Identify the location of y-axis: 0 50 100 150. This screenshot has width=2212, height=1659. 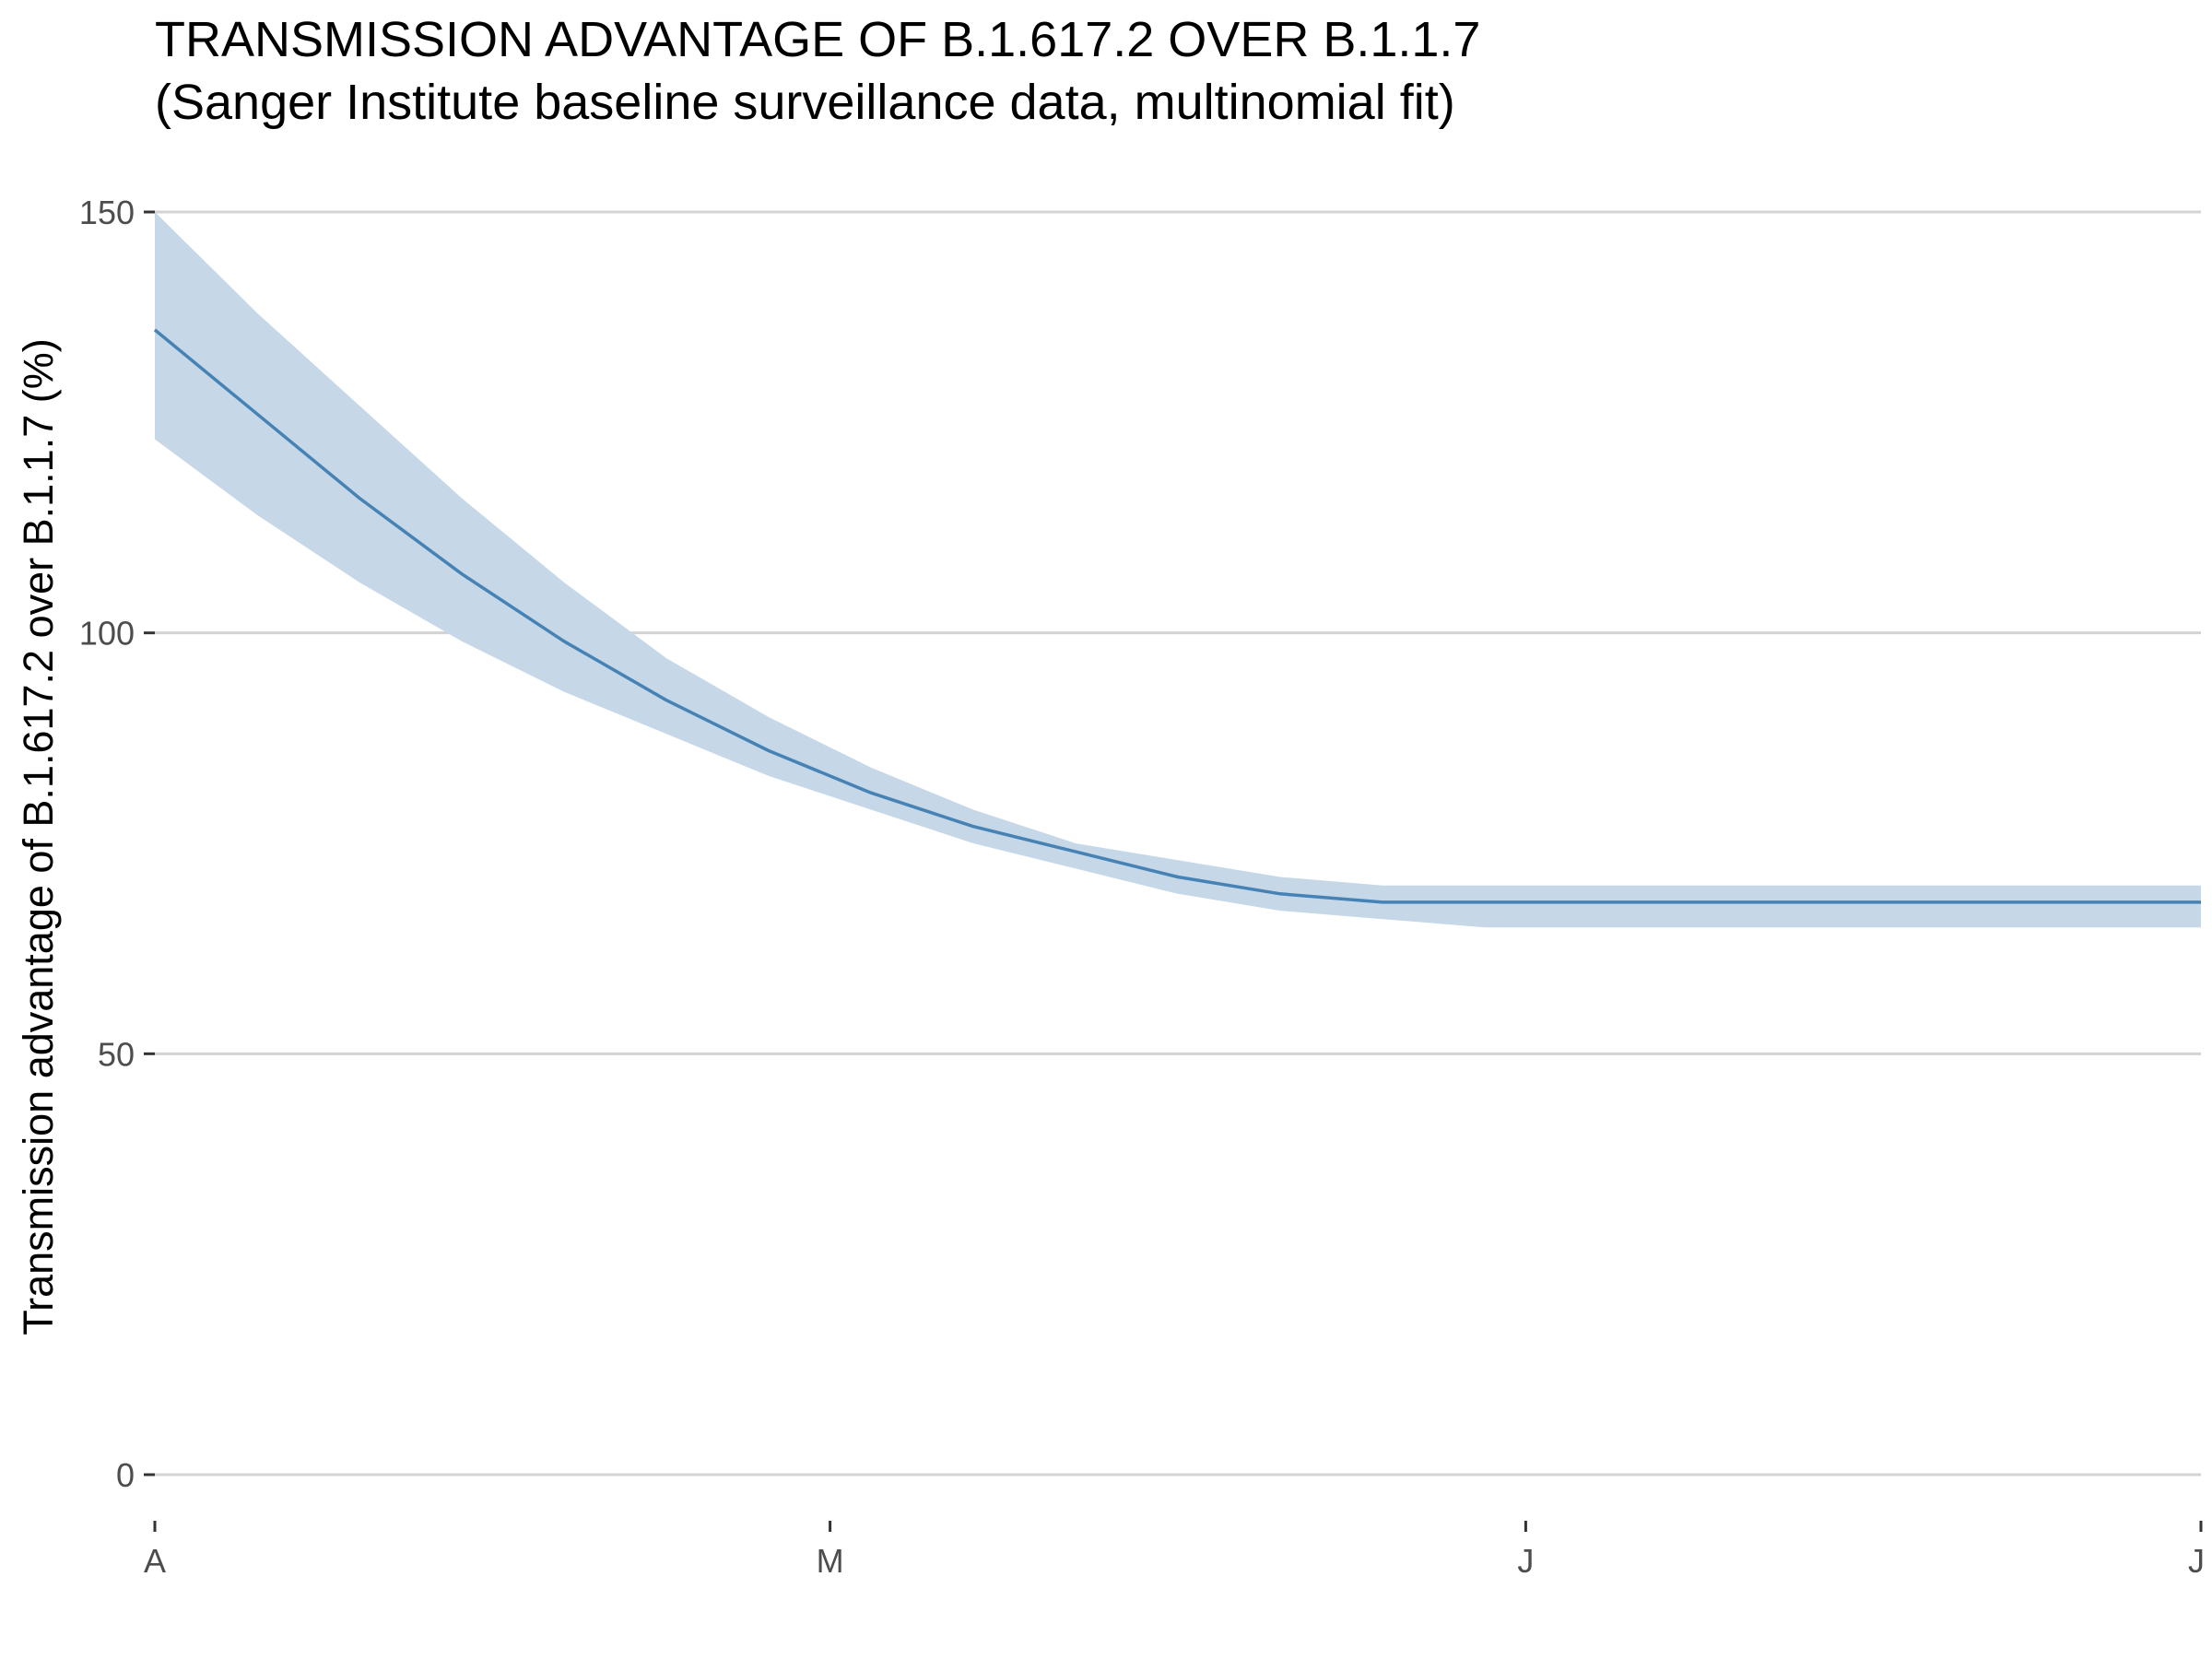
(117, 844).